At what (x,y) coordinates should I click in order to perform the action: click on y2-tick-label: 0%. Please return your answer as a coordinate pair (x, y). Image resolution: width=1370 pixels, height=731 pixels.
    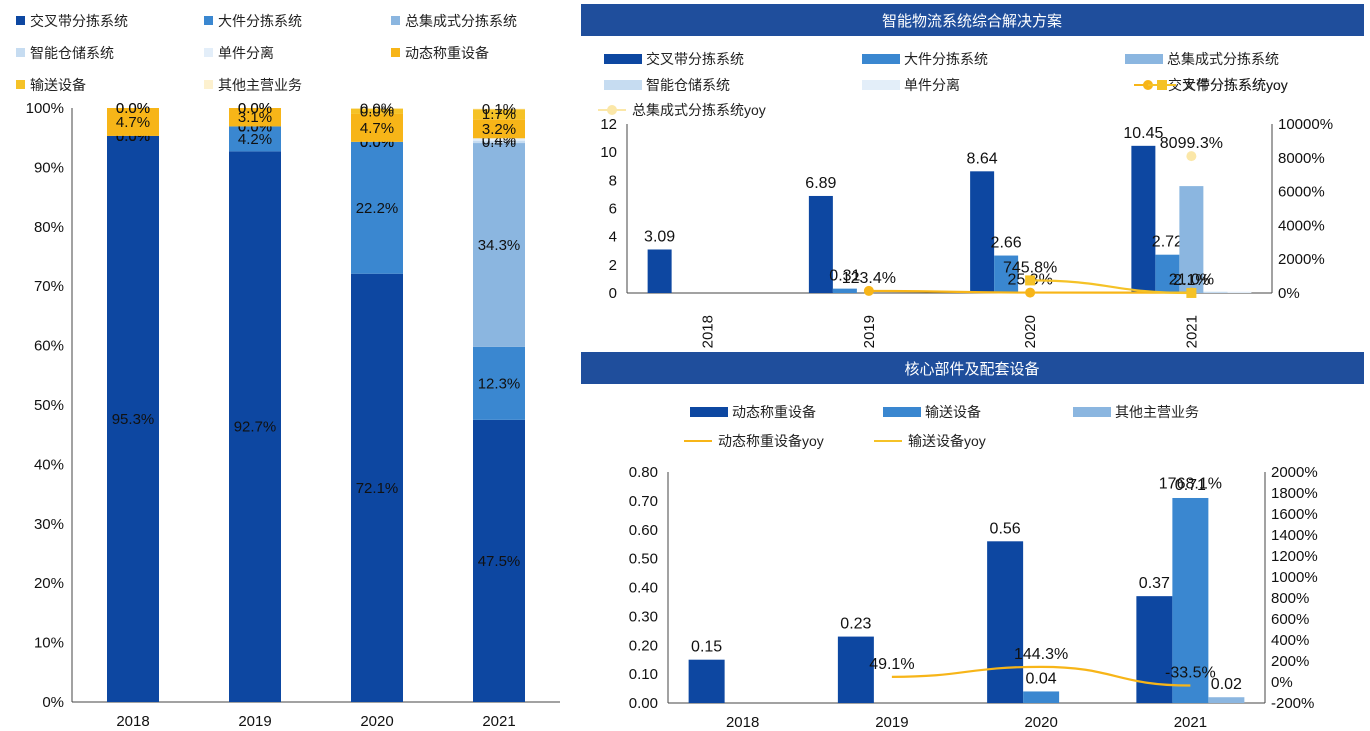
    Looking at the image, I should click on (1289, 293).